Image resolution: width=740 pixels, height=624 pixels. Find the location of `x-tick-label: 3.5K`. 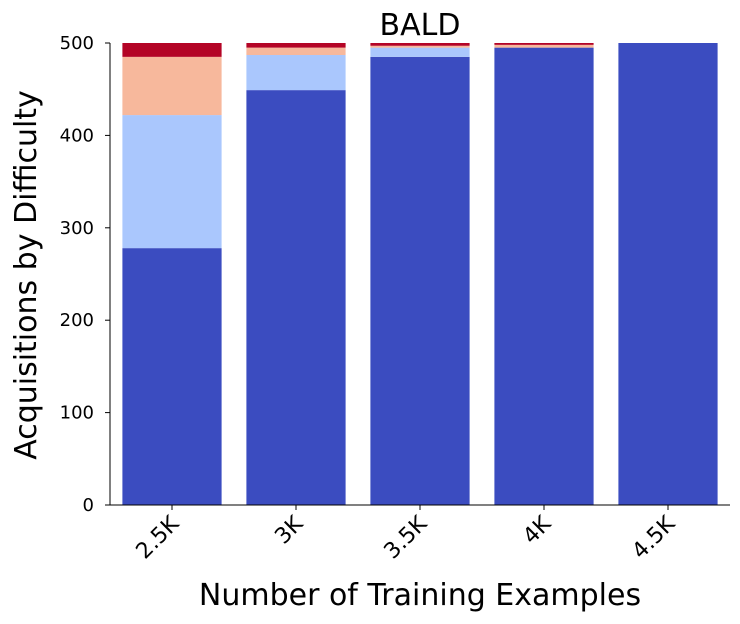

x-tick-label: 3.5K is located at coordinates (406, 537).